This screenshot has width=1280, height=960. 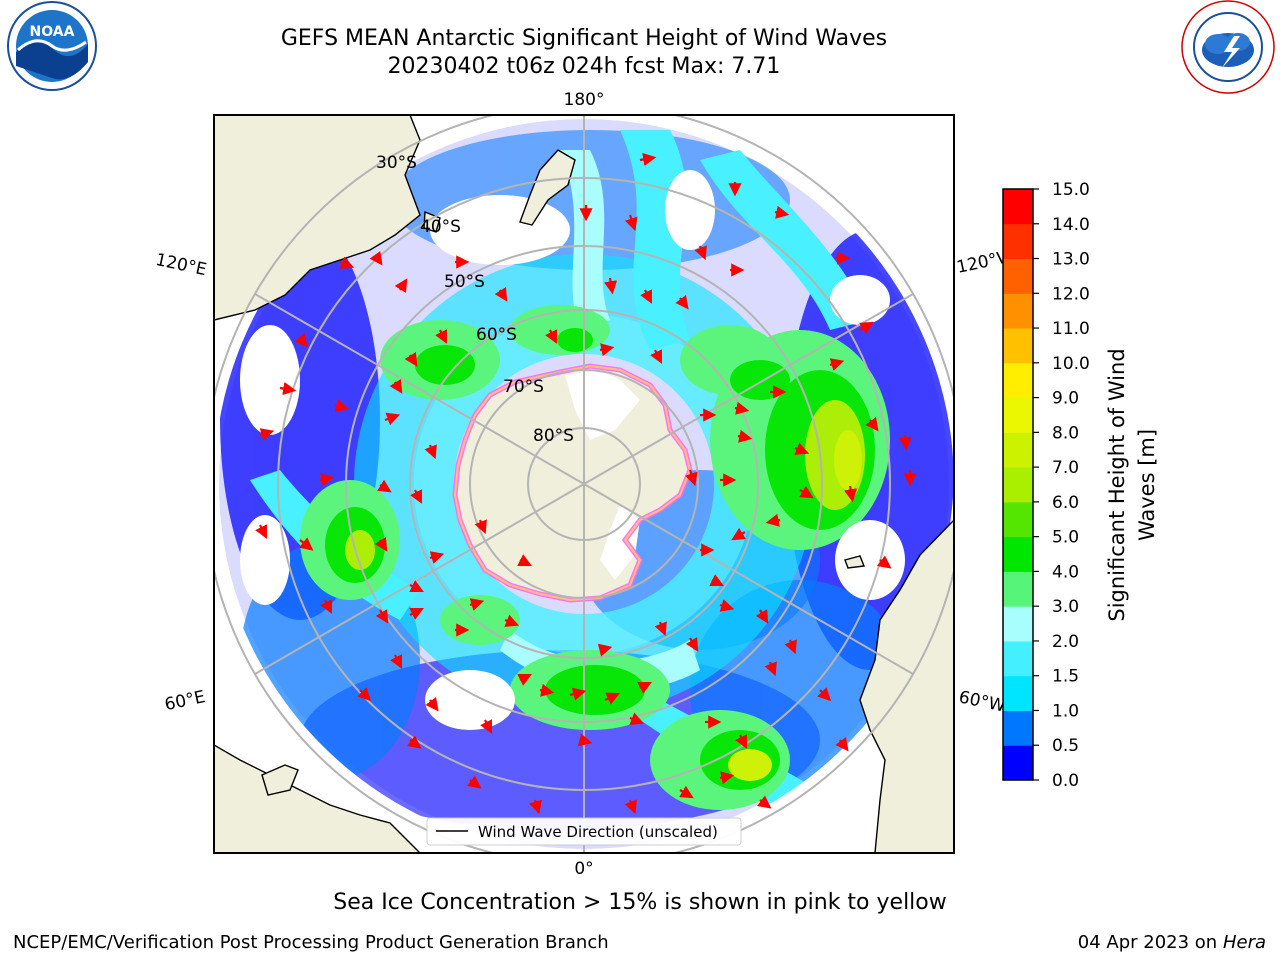 I want to click on credit-machine: Hera, so click(x=1244, y=942).